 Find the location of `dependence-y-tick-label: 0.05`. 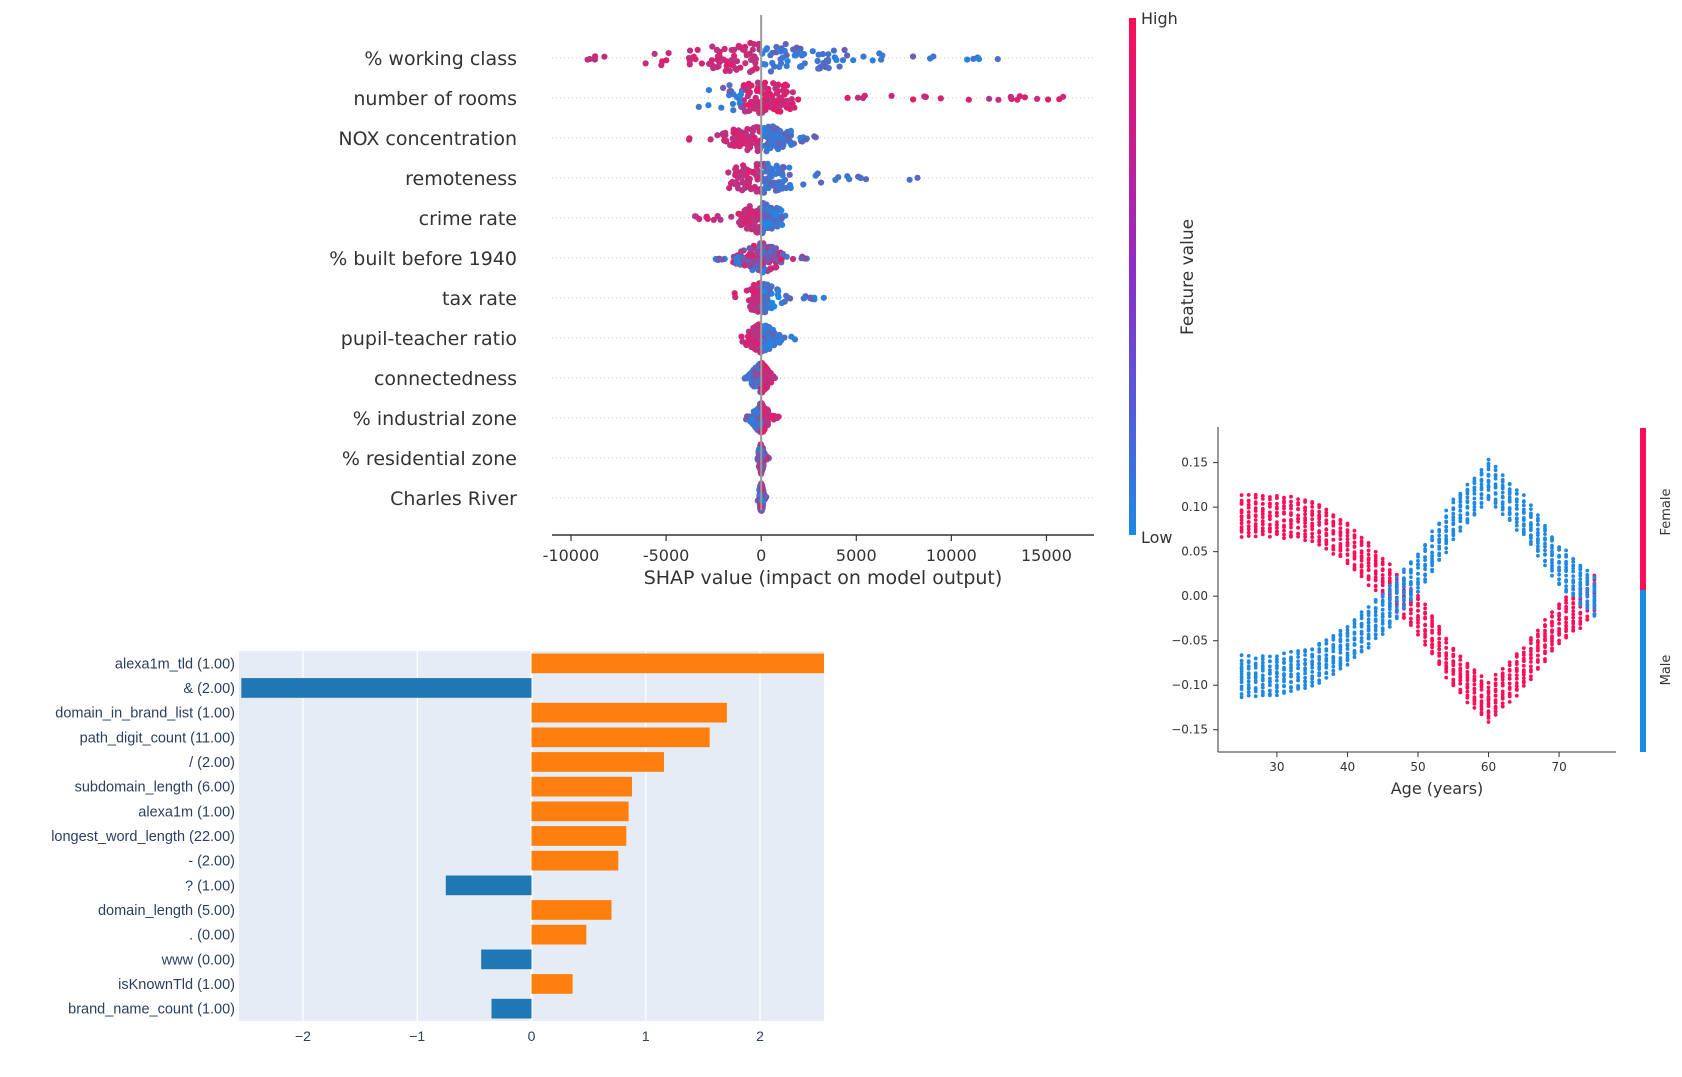

dependence-y-tick-label: 0.05 is located at coordinates (1194, 552).